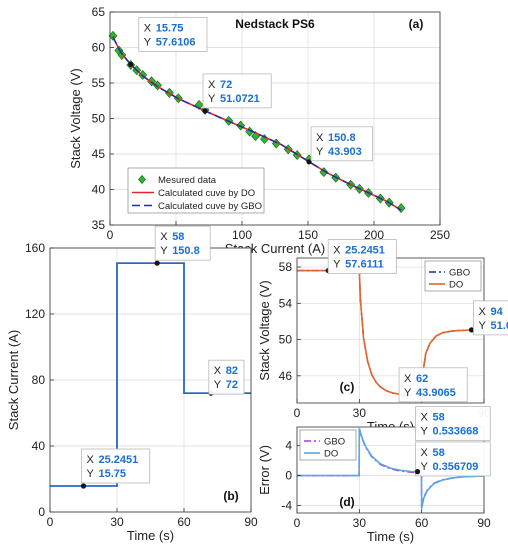 Image resolution: width=508 pixels, height=550 pixels. I want to click on x-tick-label: 60, so click(422, 523).